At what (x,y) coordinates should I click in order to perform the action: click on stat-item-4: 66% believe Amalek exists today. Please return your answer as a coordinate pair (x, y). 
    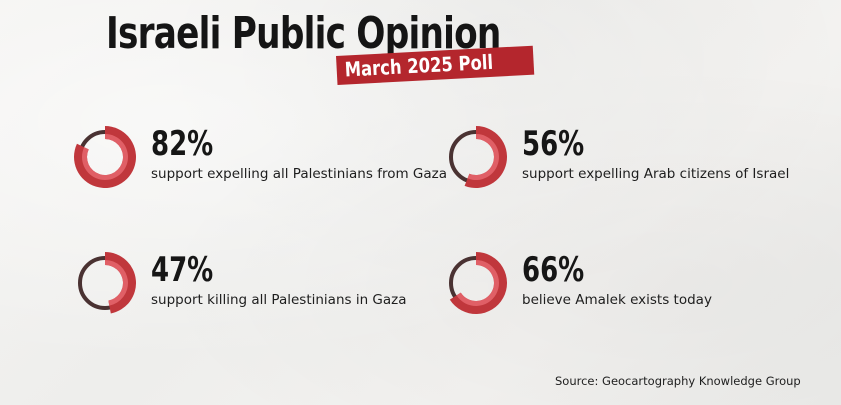
    Looking at the image, I should click on (625, 285).